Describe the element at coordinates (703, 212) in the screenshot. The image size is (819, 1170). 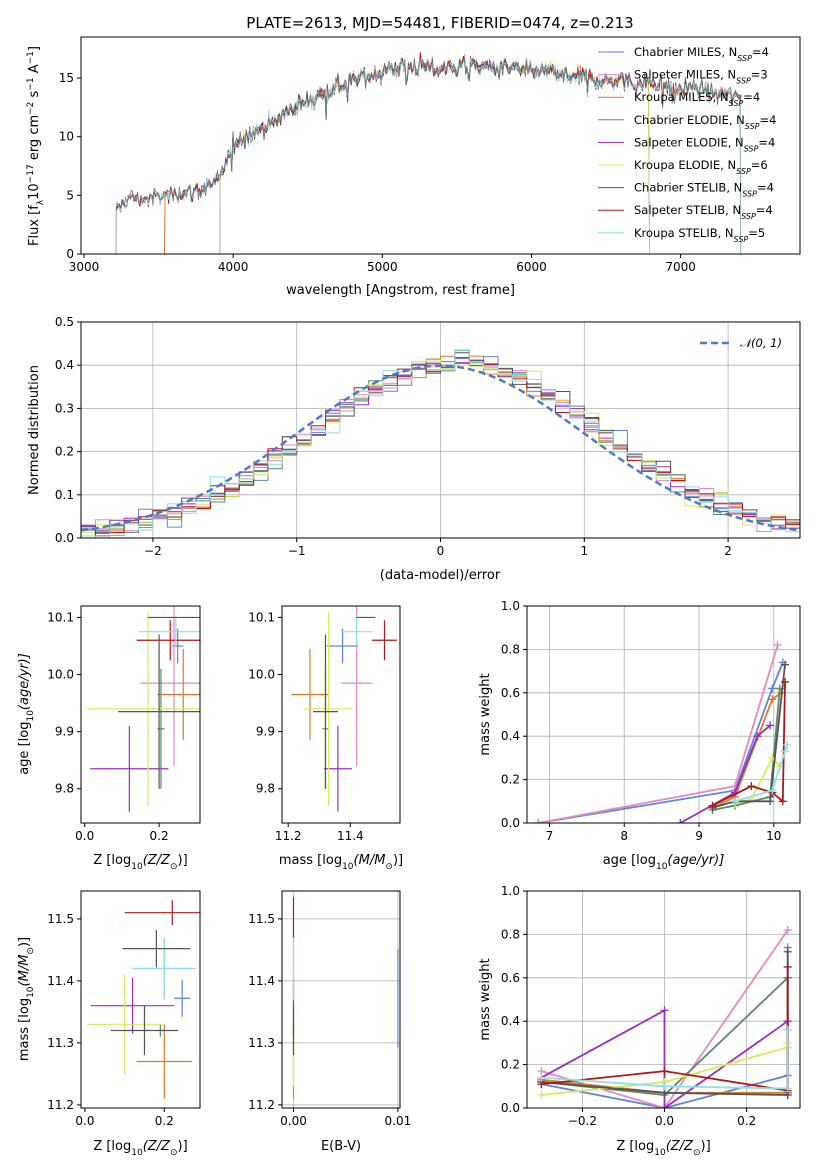
I see `legend-entry: Salpeter STELIB, NSSP=4` at that location.